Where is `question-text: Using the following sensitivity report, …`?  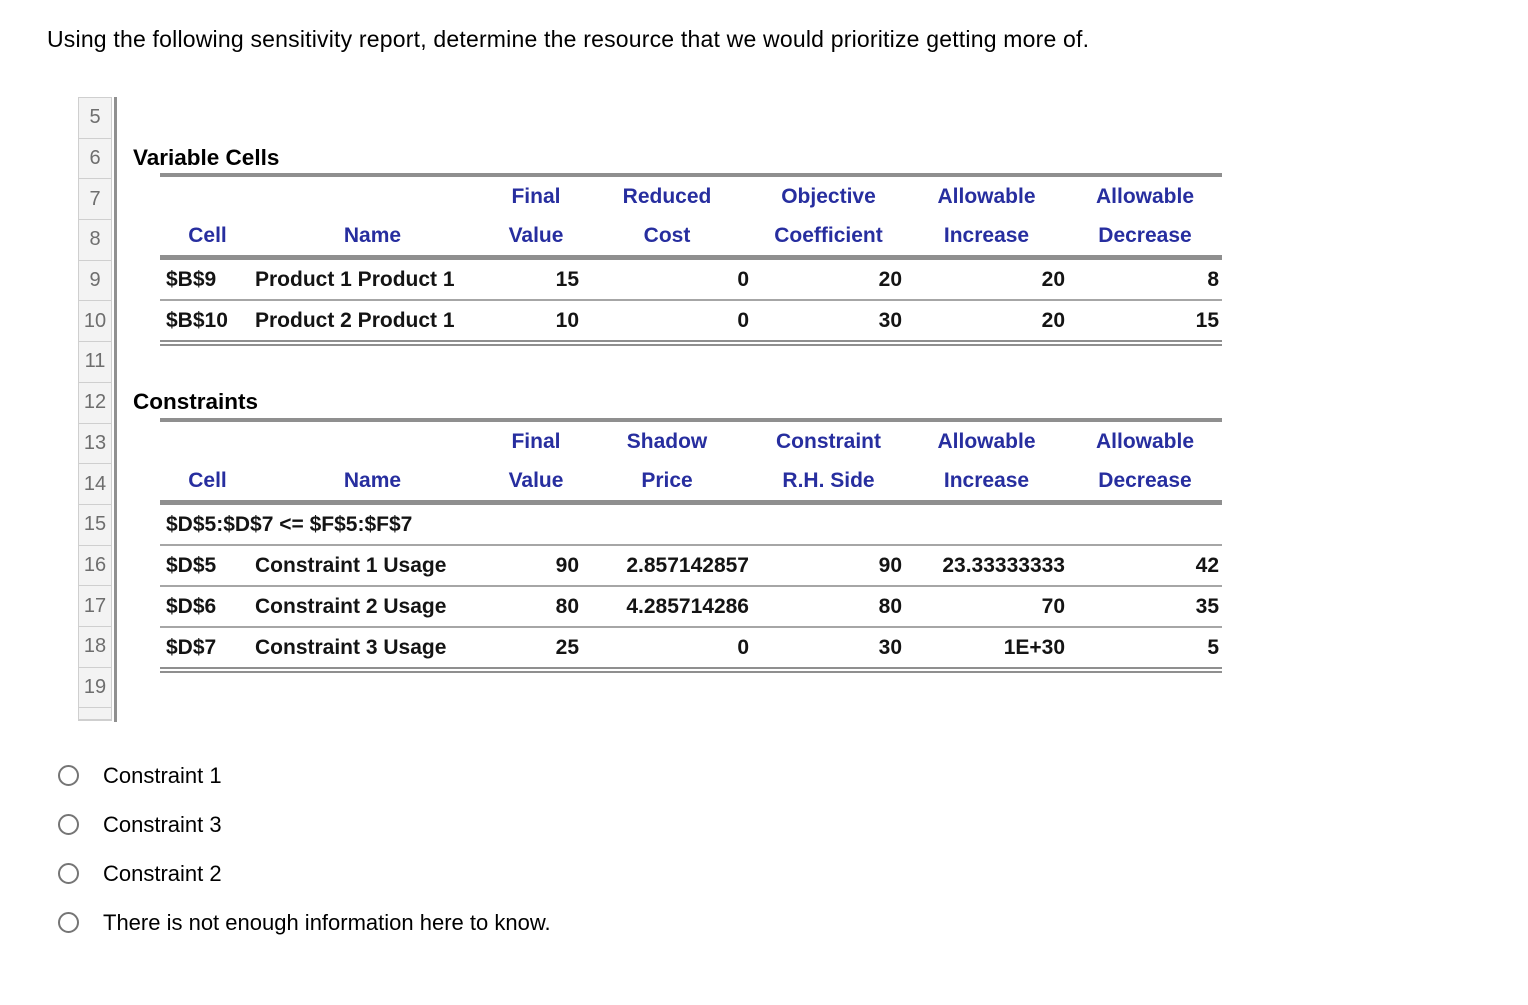
question-text: Using the following sensitivity report, … is located at coordinates (568, 39).